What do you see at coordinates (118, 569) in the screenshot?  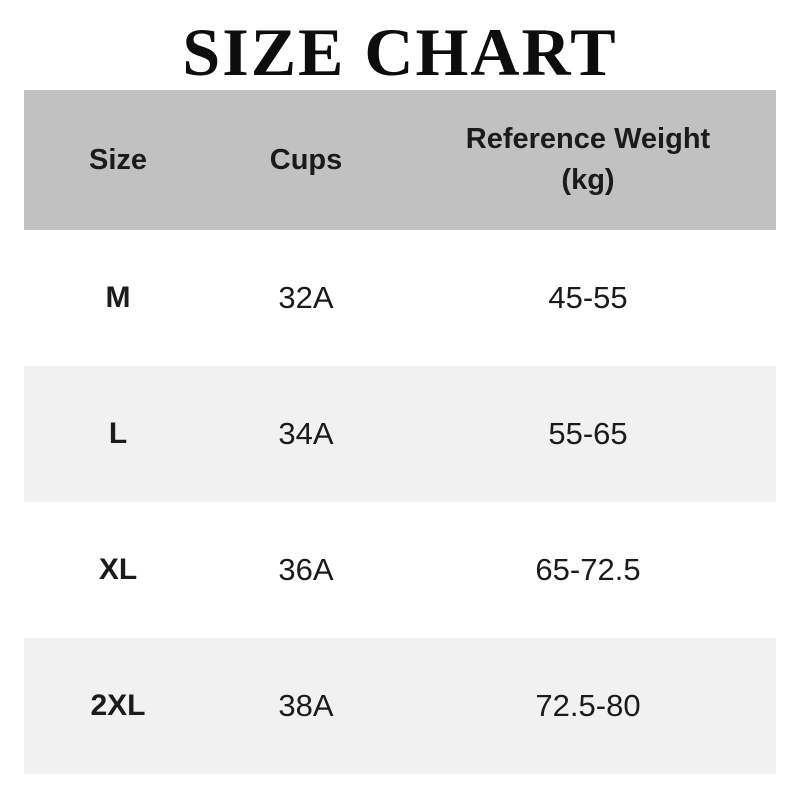 I see `cell-size: XL` at bounding box center [118, 569].